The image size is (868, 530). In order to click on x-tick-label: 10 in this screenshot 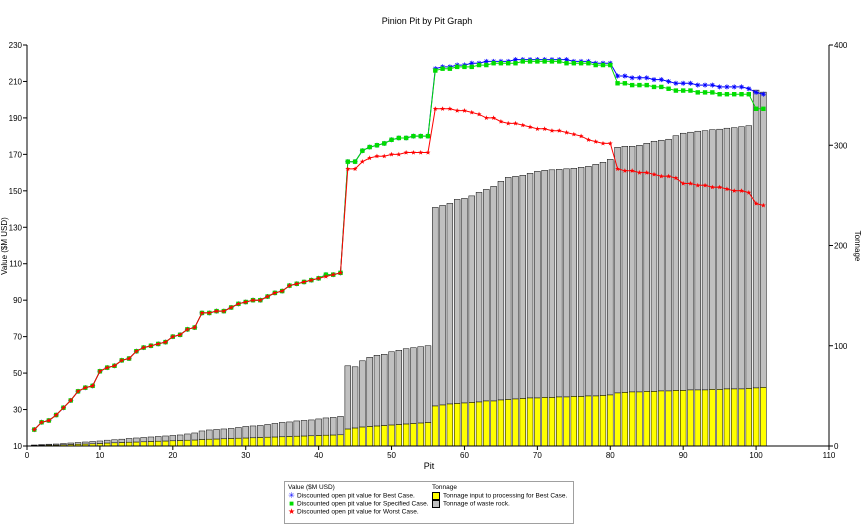, I will do `click(99, 455)`.